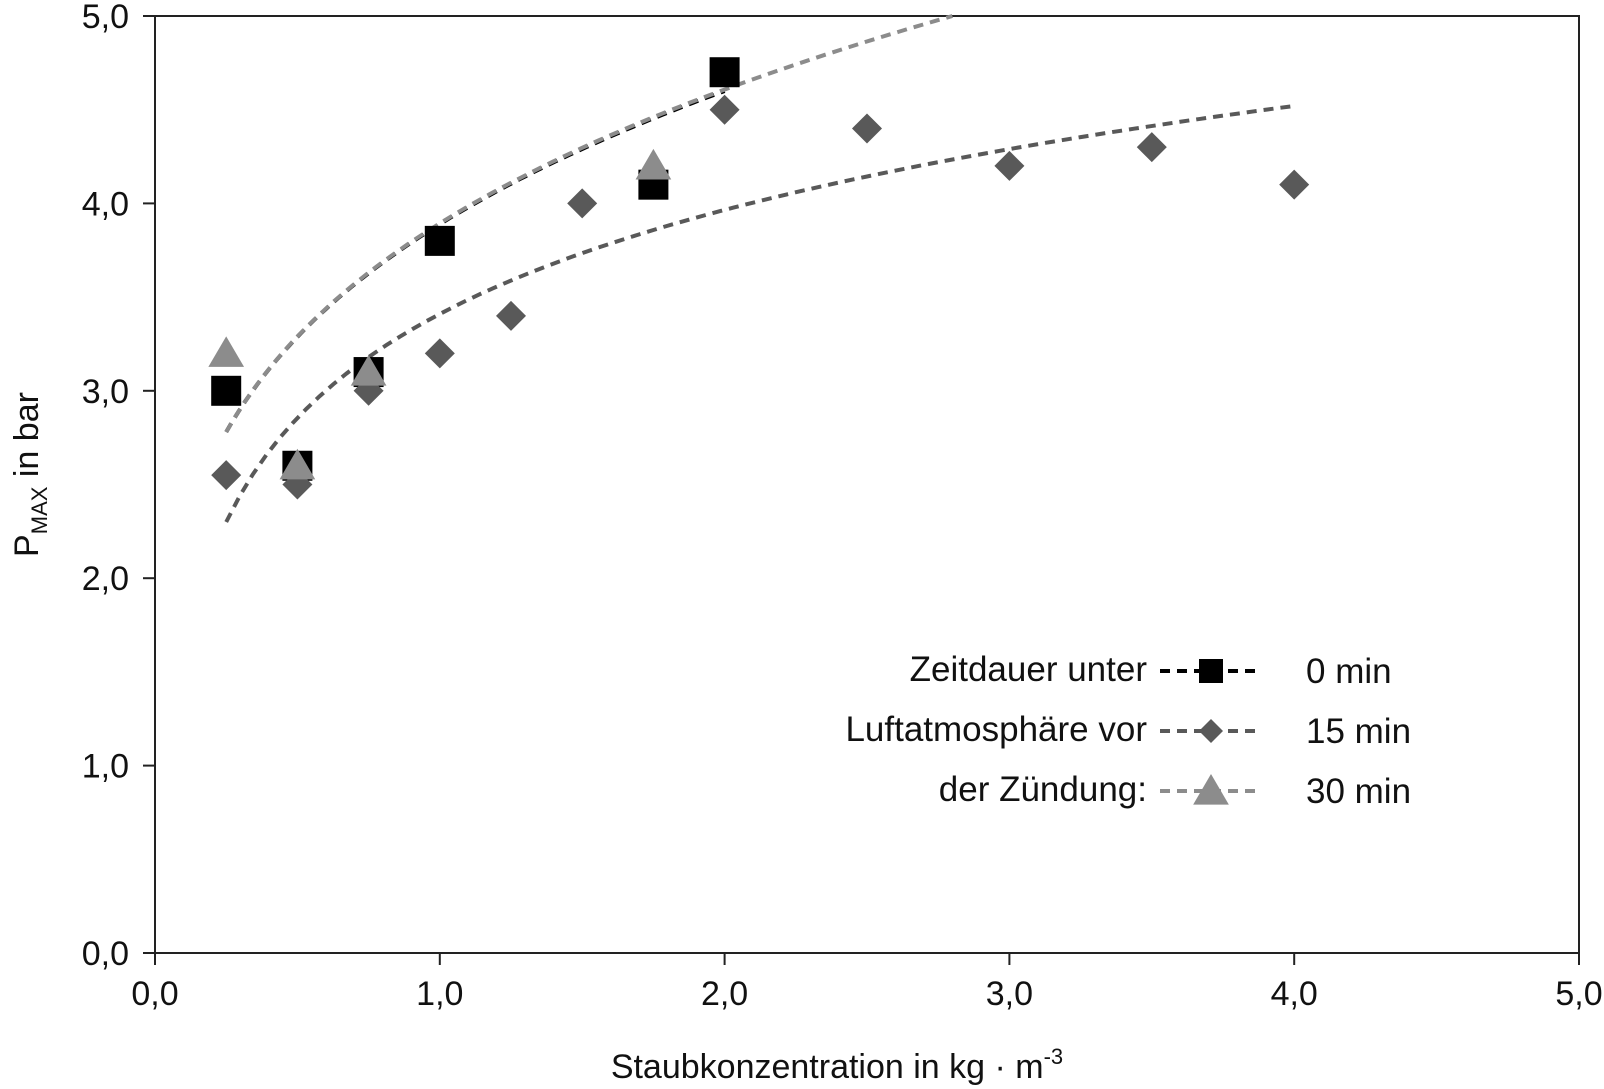  I want to click on legend-marker-triangle, so click(1211, 789).